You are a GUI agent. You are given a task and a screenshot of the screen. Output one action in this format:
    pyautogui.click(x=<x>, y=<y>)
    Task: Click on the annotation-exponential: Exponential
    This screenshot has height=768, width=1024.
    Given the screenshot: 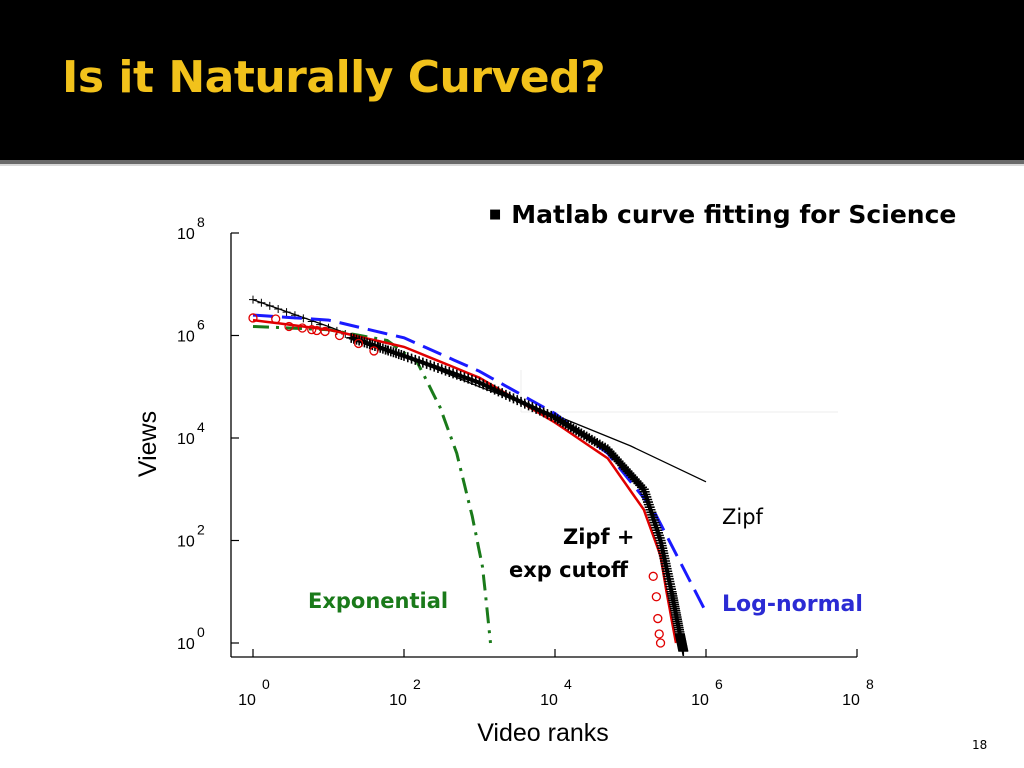 What is the action you would take?
    pyautogui.click(x=378, y=601)
    